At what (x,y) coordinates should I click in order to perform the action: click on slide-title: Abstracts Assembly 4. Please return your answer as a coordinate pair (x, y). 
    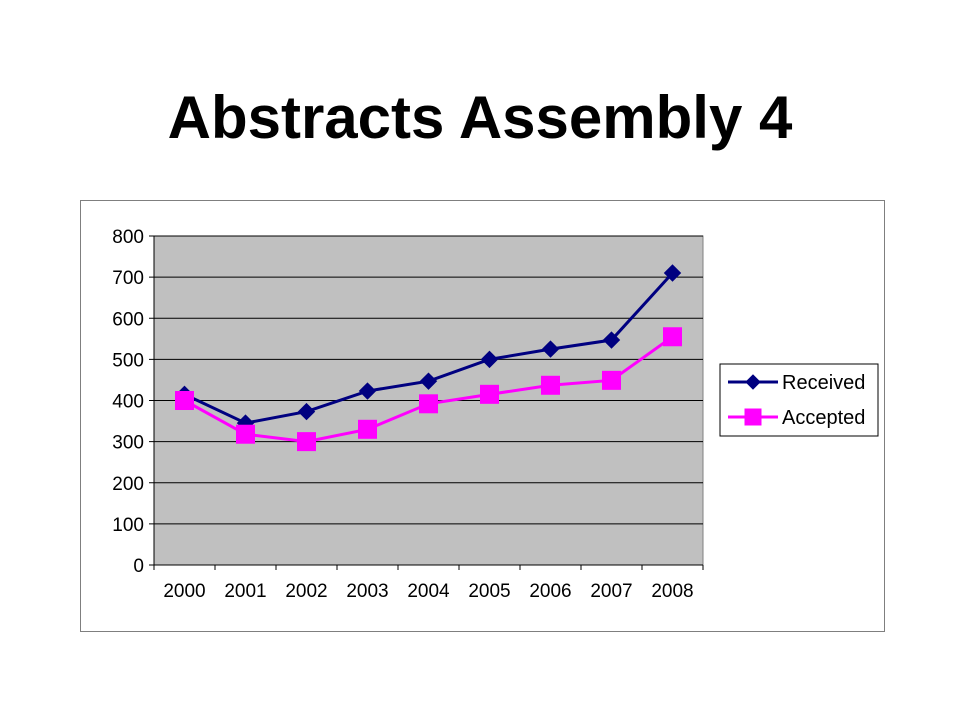
    Looking at the image, I should click on (480, 117).